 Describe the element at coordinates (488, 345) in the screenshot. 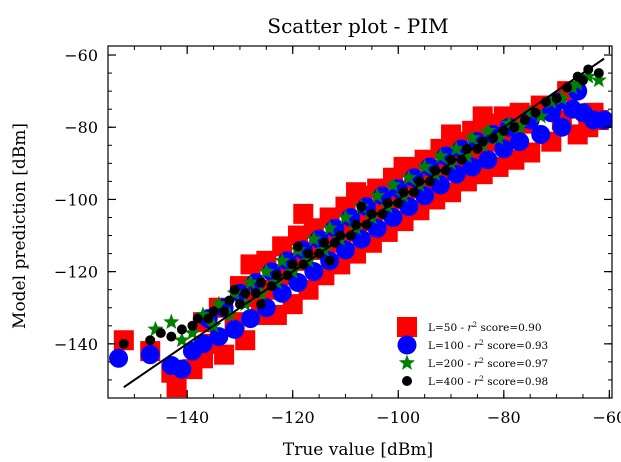

I see `legend-label: L=100 - r2 score=0.93` at that location.